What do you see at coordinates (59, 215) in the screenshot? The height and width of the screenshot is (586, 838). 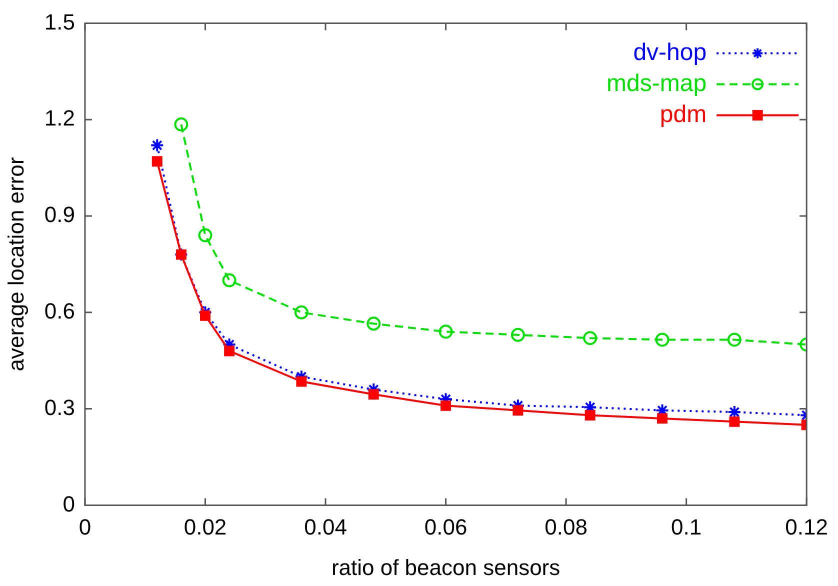 I see `y-tick-label: 0.9` at bounding box center [59, 215].